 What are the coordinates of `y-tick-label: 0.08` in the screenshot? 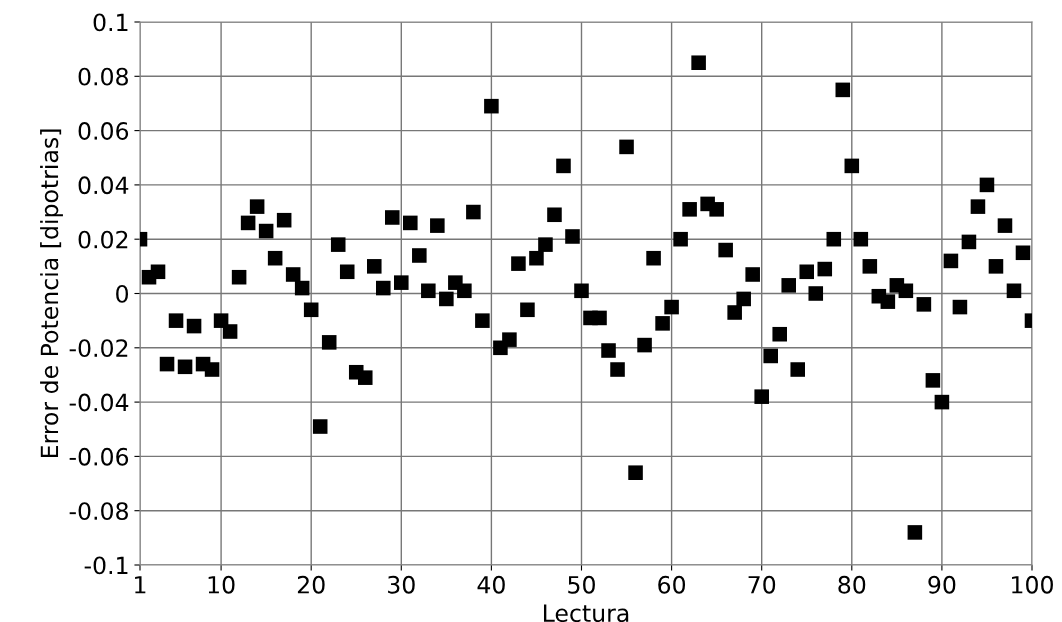 It's located at (103, 76).